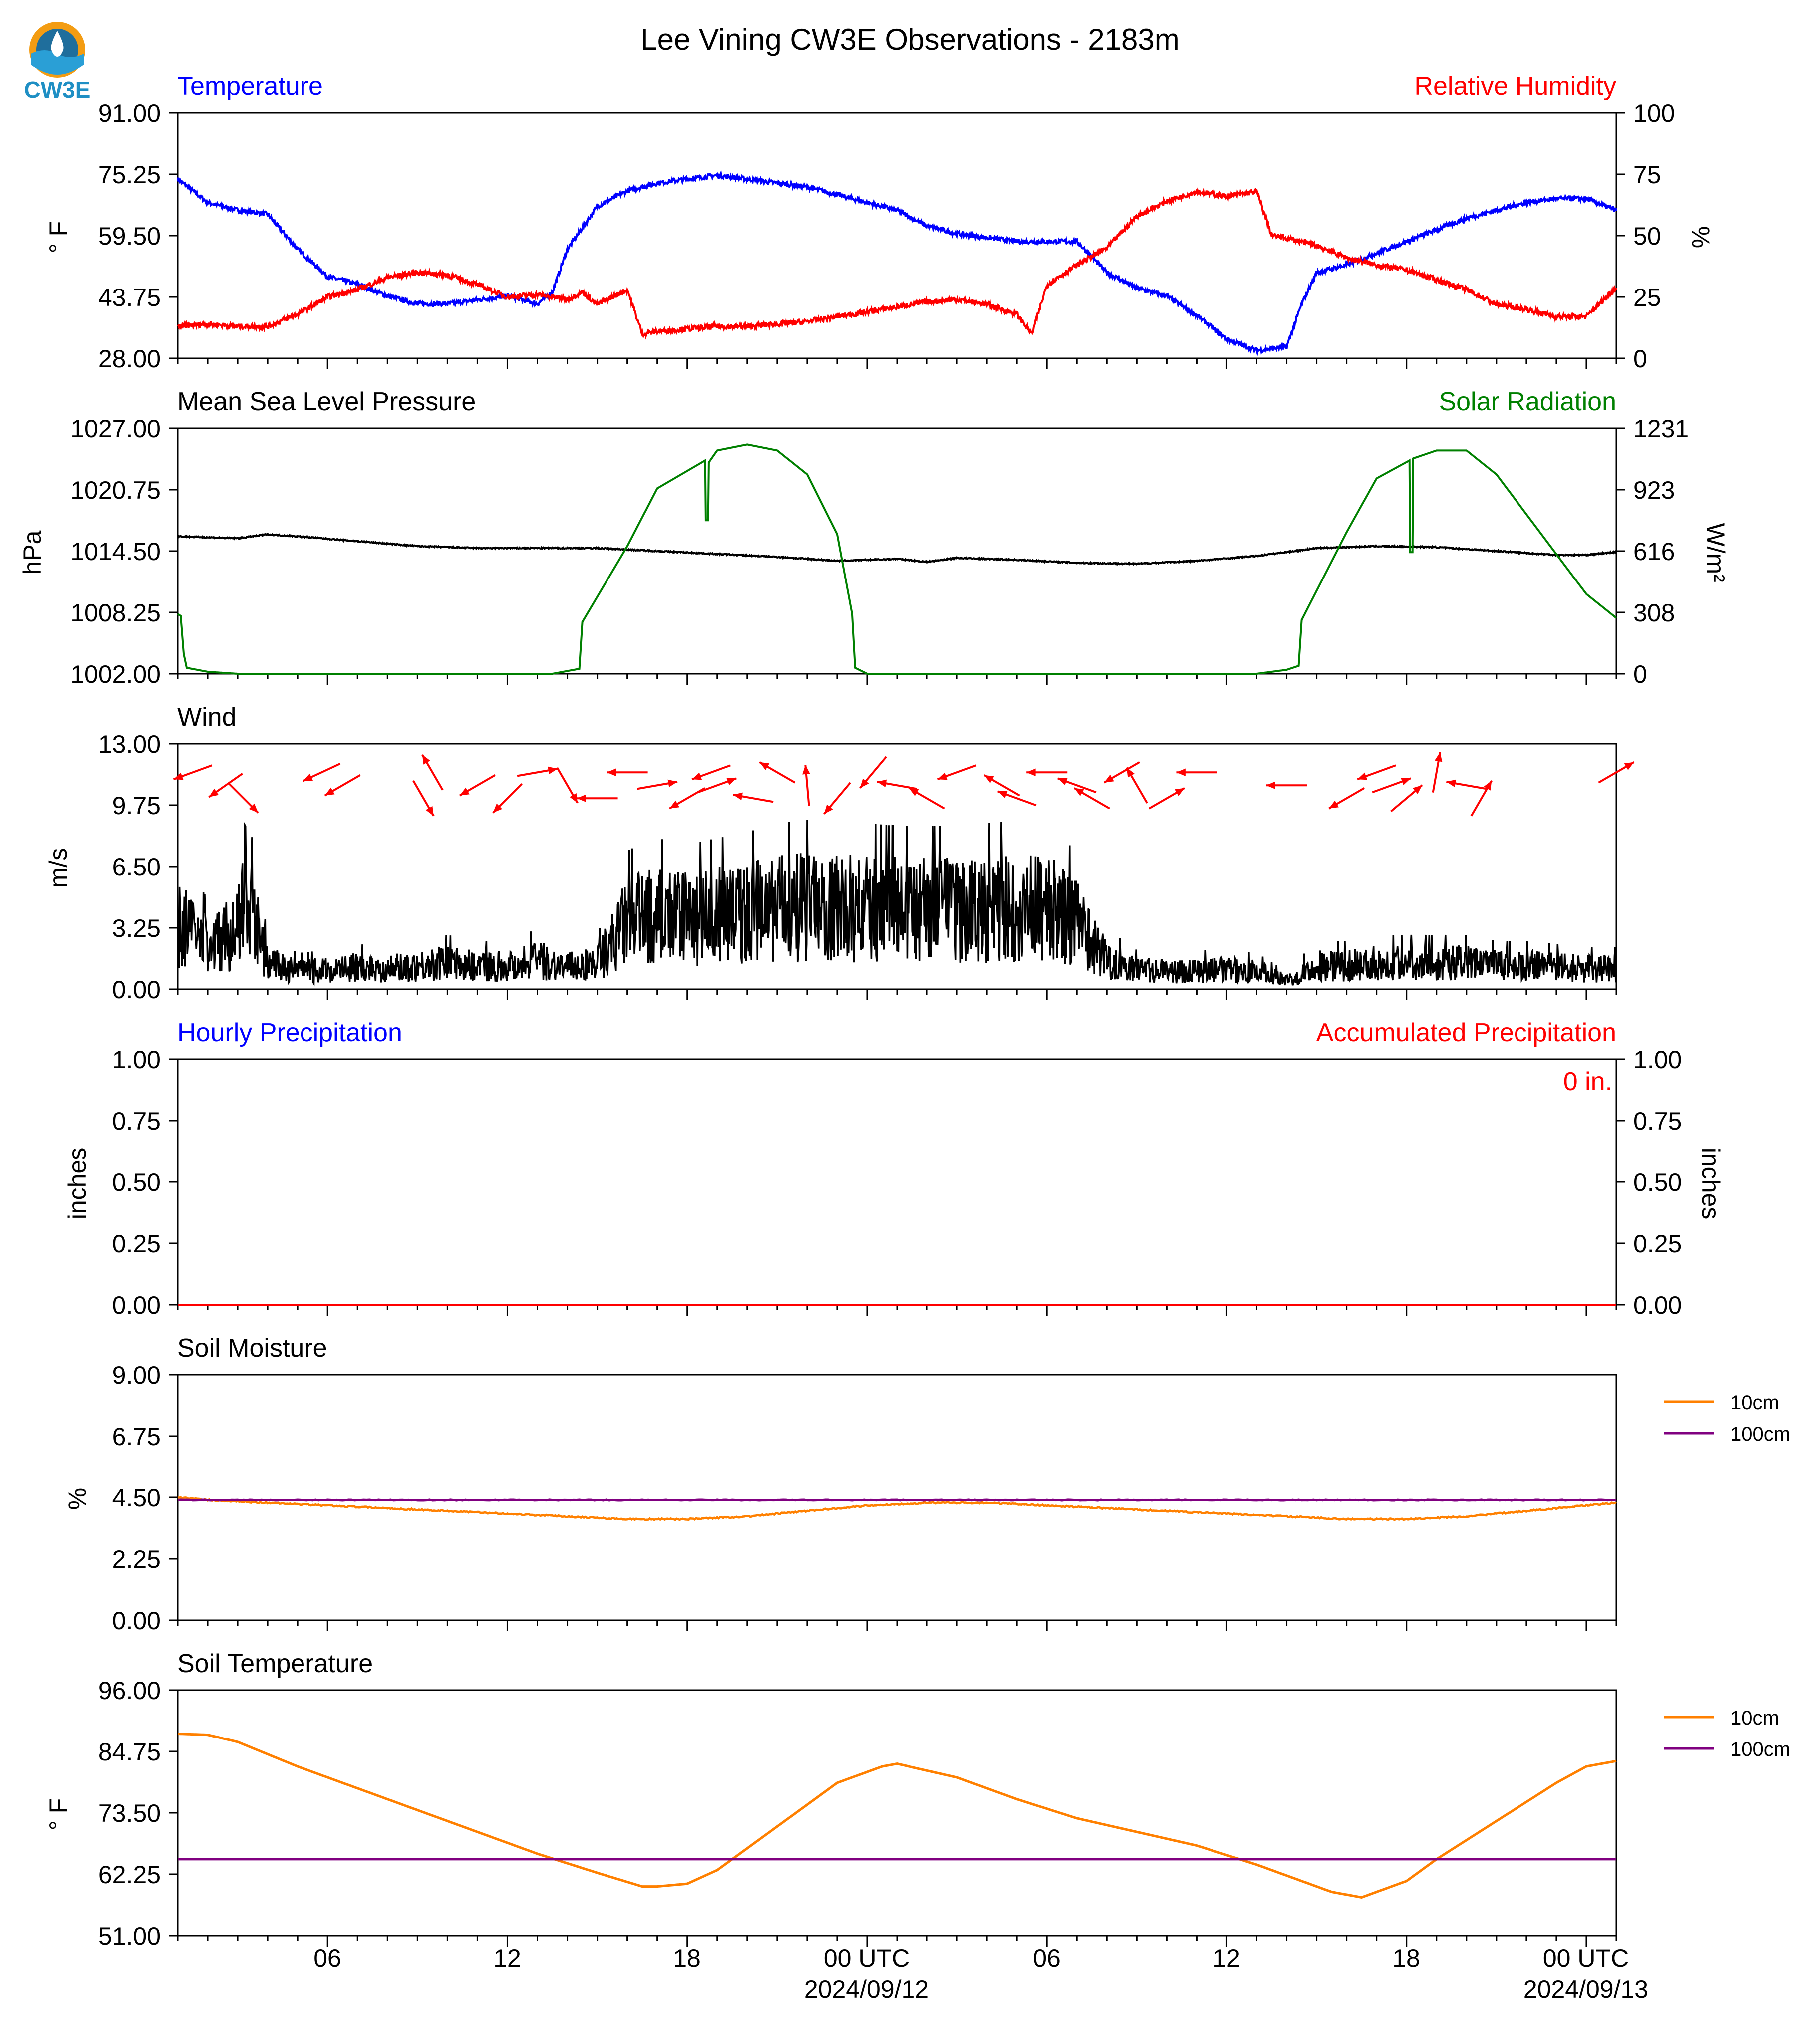 The image size is (1820, 2028). I want to click on ylabel-accum-precip: inches, so click(1711, 1184).